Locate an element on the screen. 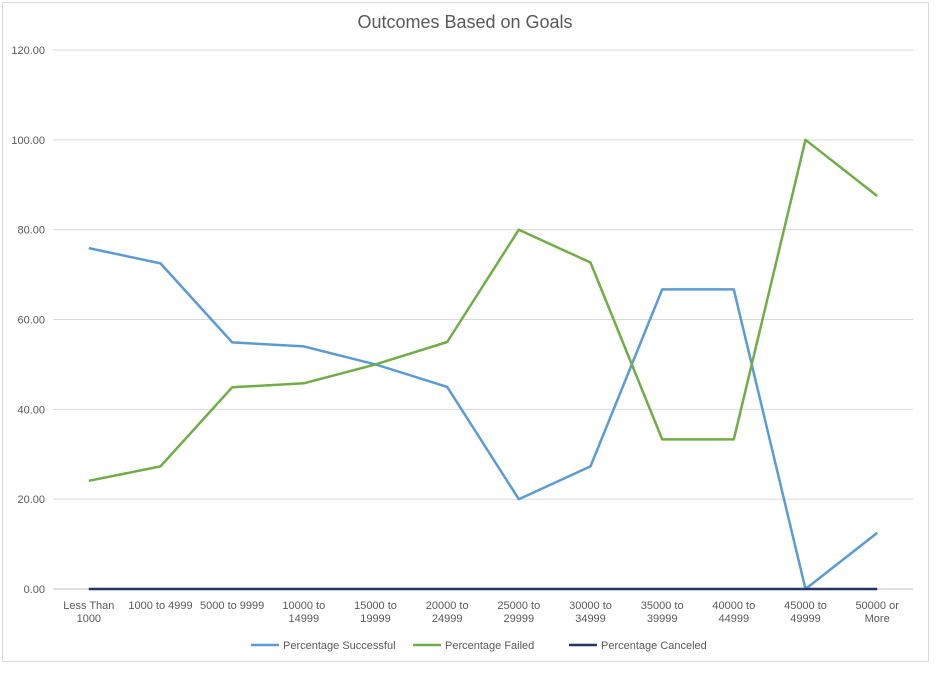  x-tick-label: Less Than 1000 is located at coordinates (88, 612).